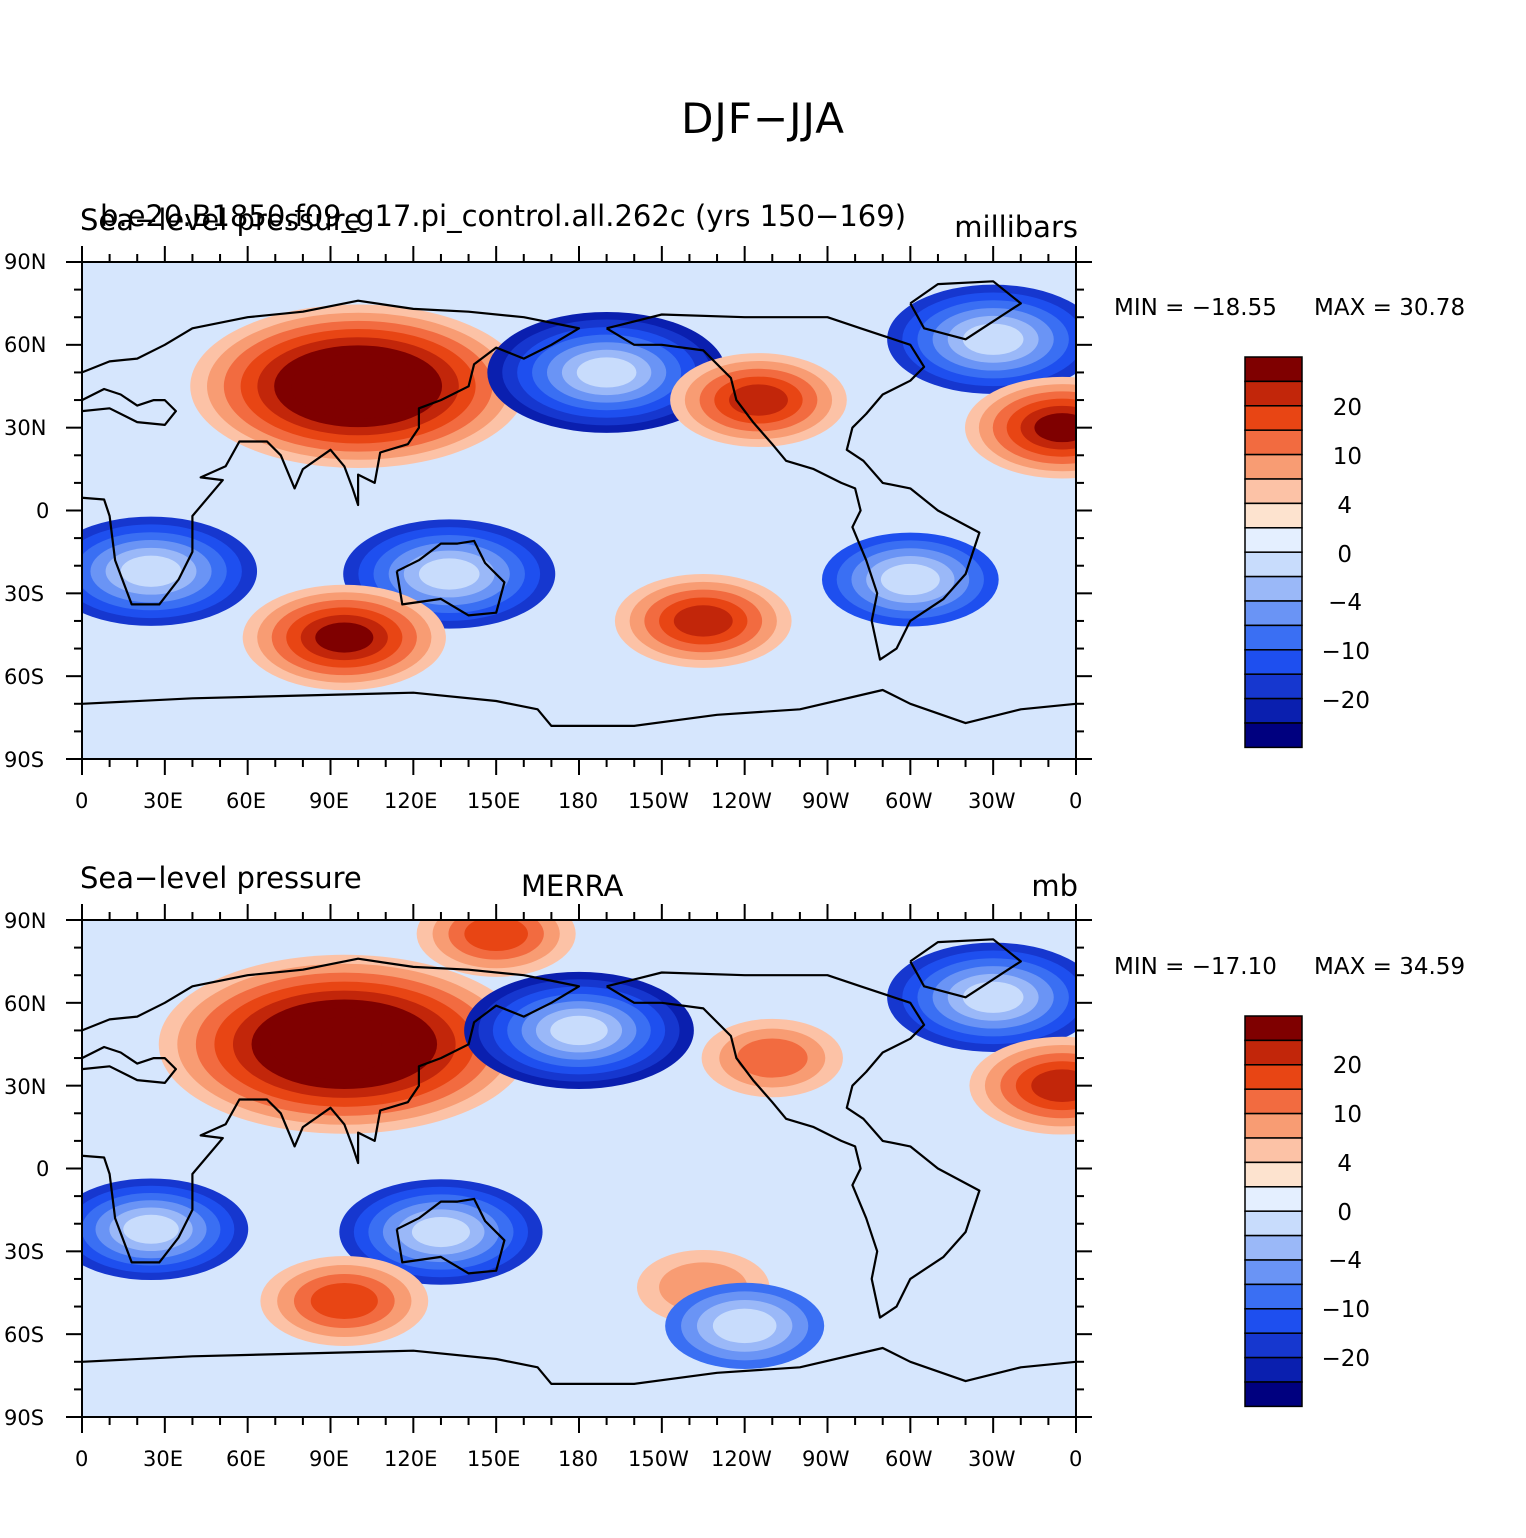  I want to click on lon-label: 90W, so click(826, 801).